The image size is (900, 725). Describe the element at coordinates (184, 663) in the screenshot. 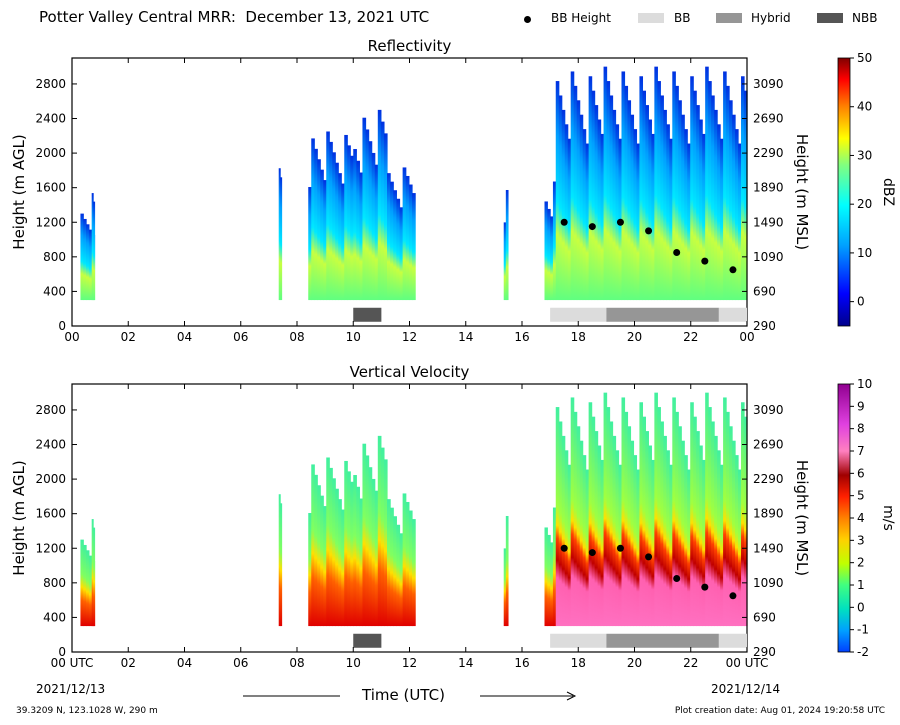

I see `x-tick-label: 04` at that location.